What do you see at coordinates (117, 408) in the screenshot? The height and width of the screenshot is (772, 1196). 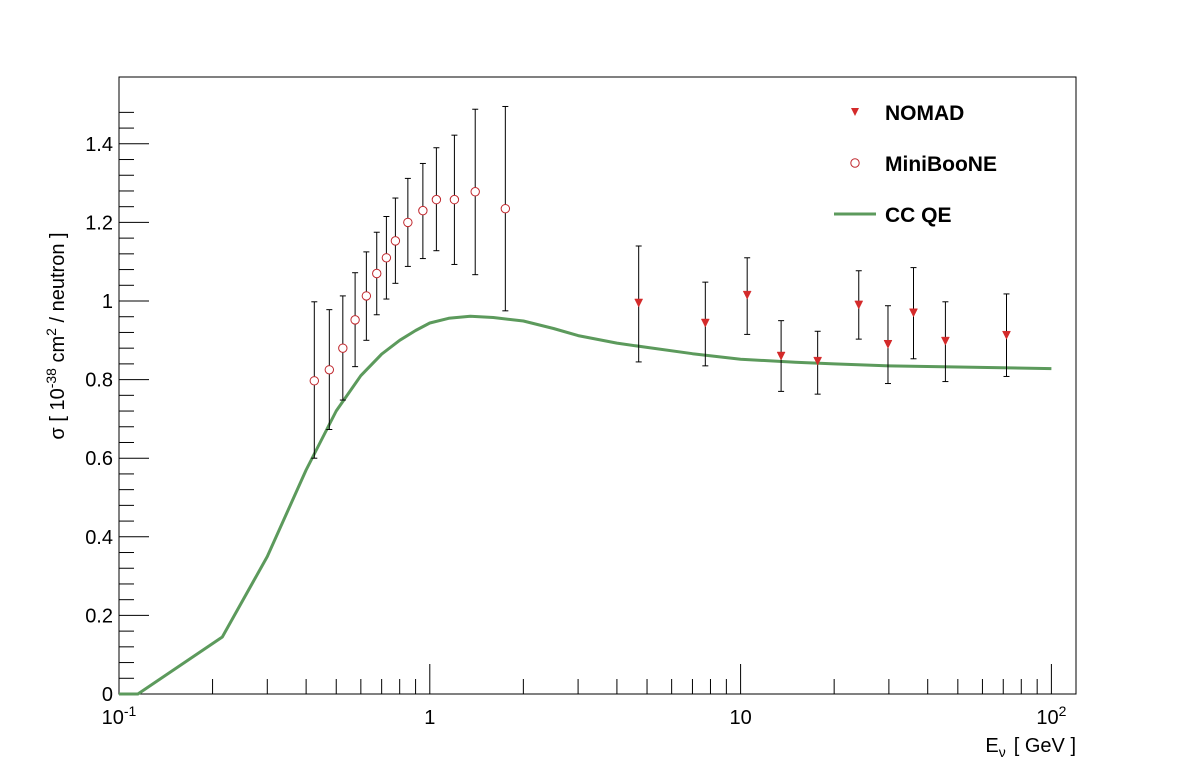 I see `y-axis-ticks: 0 0.2 0.4 0.6 0.8 1 1.2 1.4` at bounding box center [117, 408].